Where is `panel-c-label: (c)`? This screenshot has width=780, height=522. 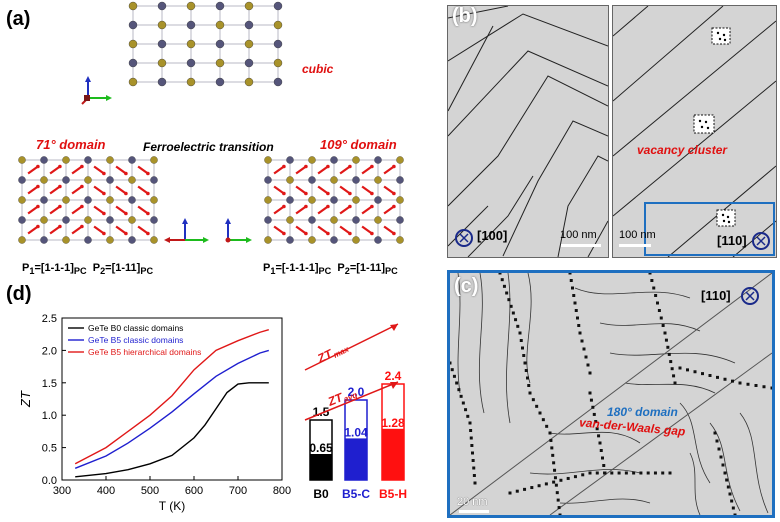
panel-c-label: (c) is located at coordinates (466, 286).